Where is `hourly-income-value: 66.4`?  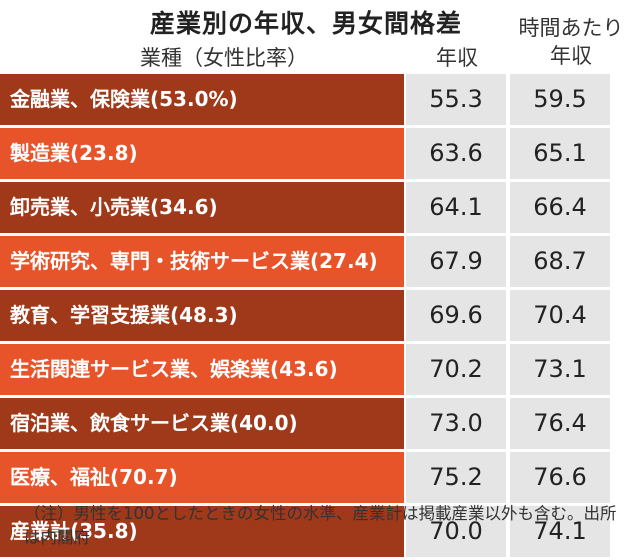
hourly-income-value: 66.4 is located at coordinates (560, 207).